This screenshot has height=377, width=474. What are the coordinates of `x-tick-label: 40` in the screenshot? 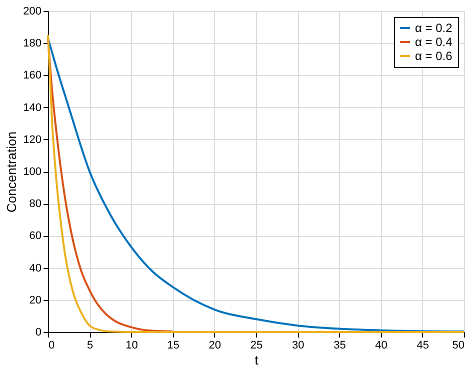 It's located at (381, 346).